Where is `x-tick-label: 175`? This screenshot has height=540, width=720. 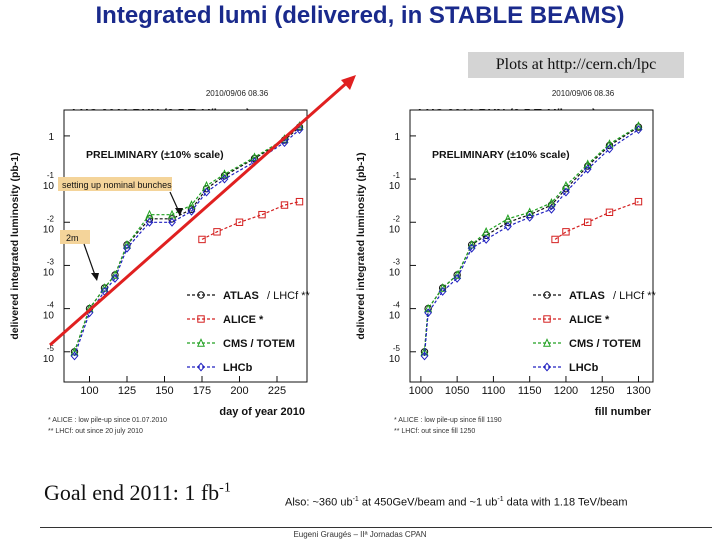
x-tick-label: 175 is located at coordinates (202, 391).